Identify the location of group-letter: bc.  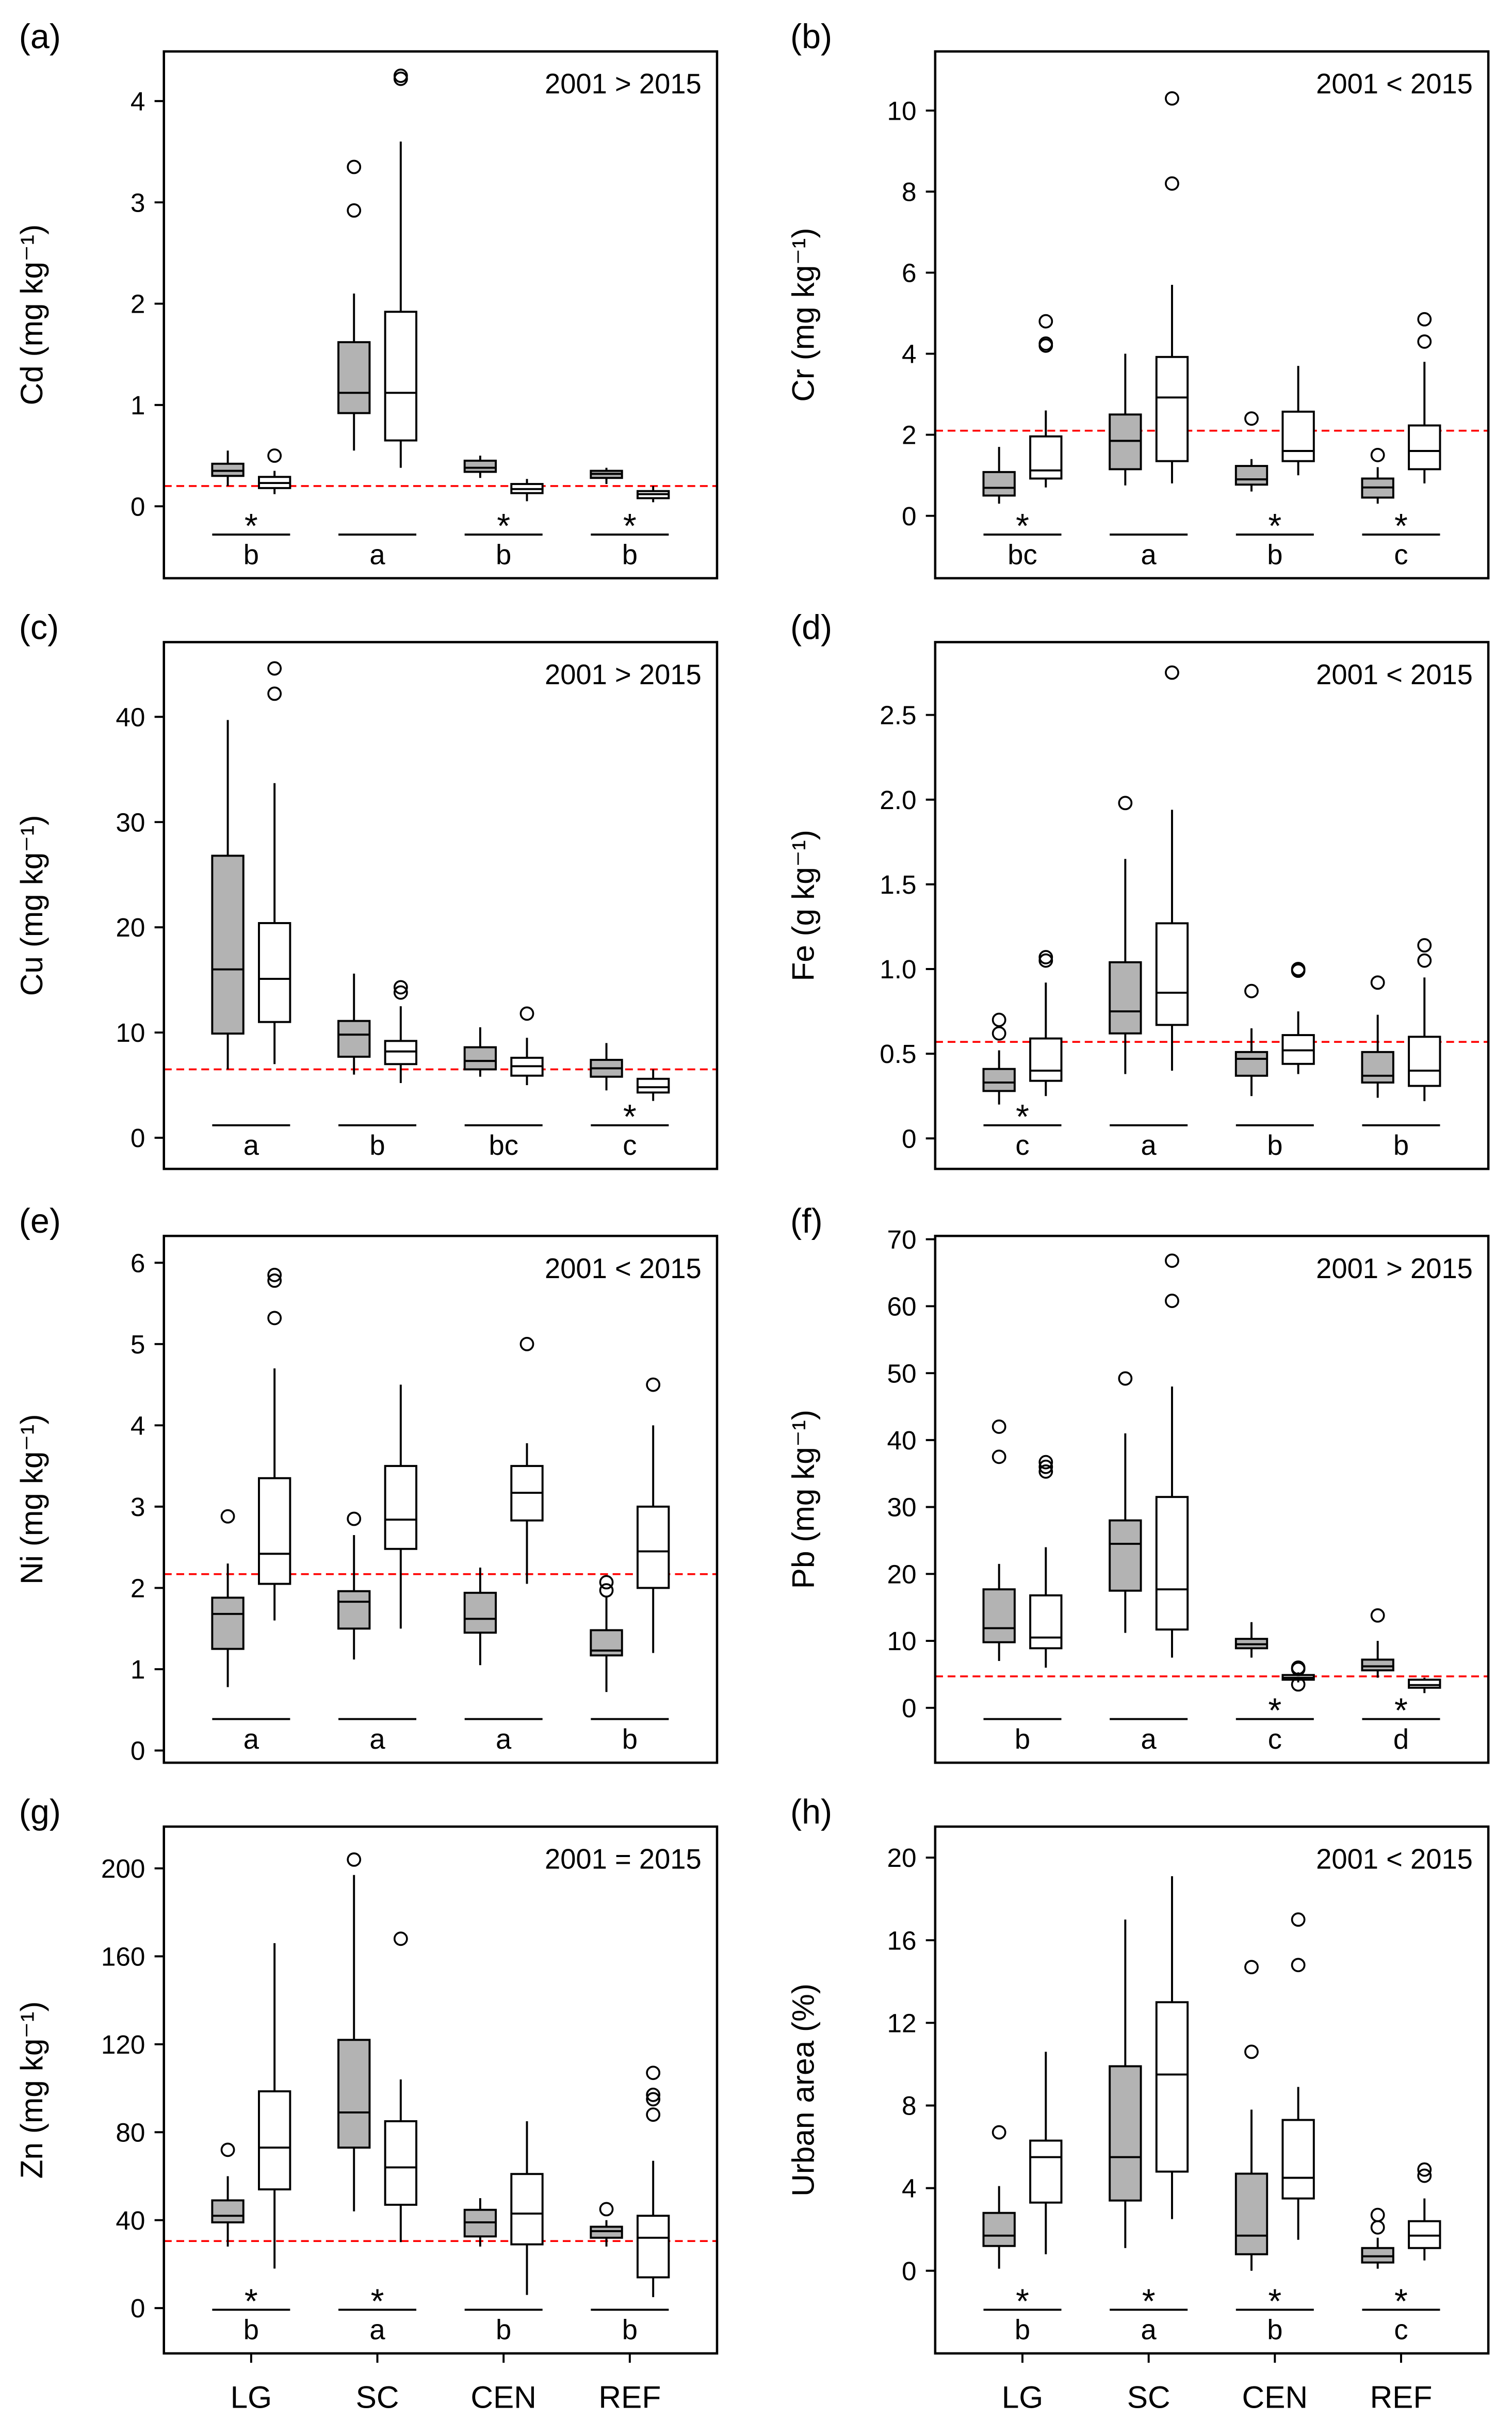
(1022, 554).